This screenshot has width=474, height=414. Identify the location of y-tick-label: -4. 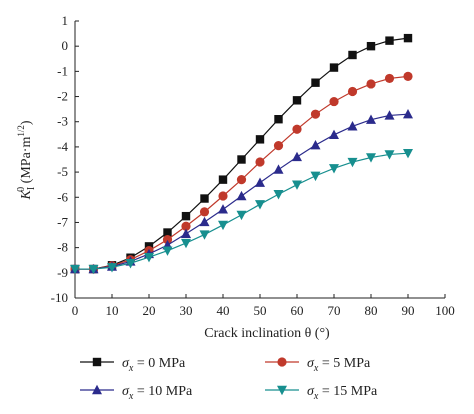
(62, 146).